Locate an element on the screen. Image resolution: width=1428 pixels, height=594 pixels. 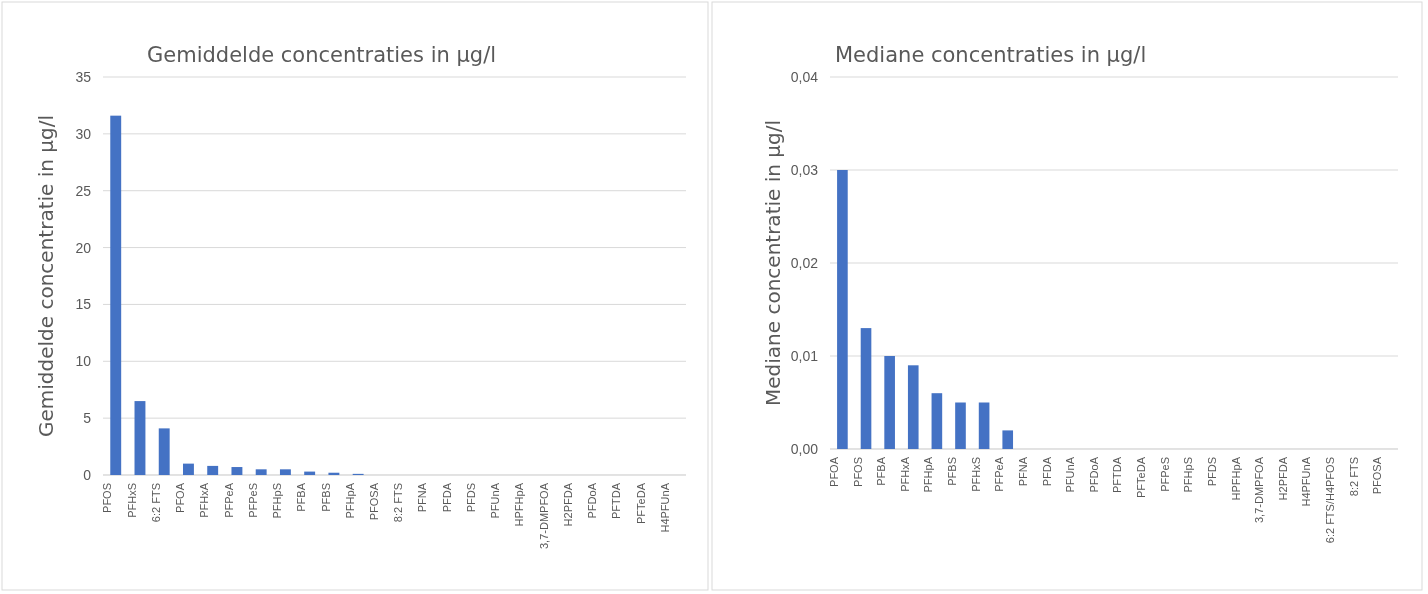
y-tick-label: 5 is located at coordinates (87, 418).